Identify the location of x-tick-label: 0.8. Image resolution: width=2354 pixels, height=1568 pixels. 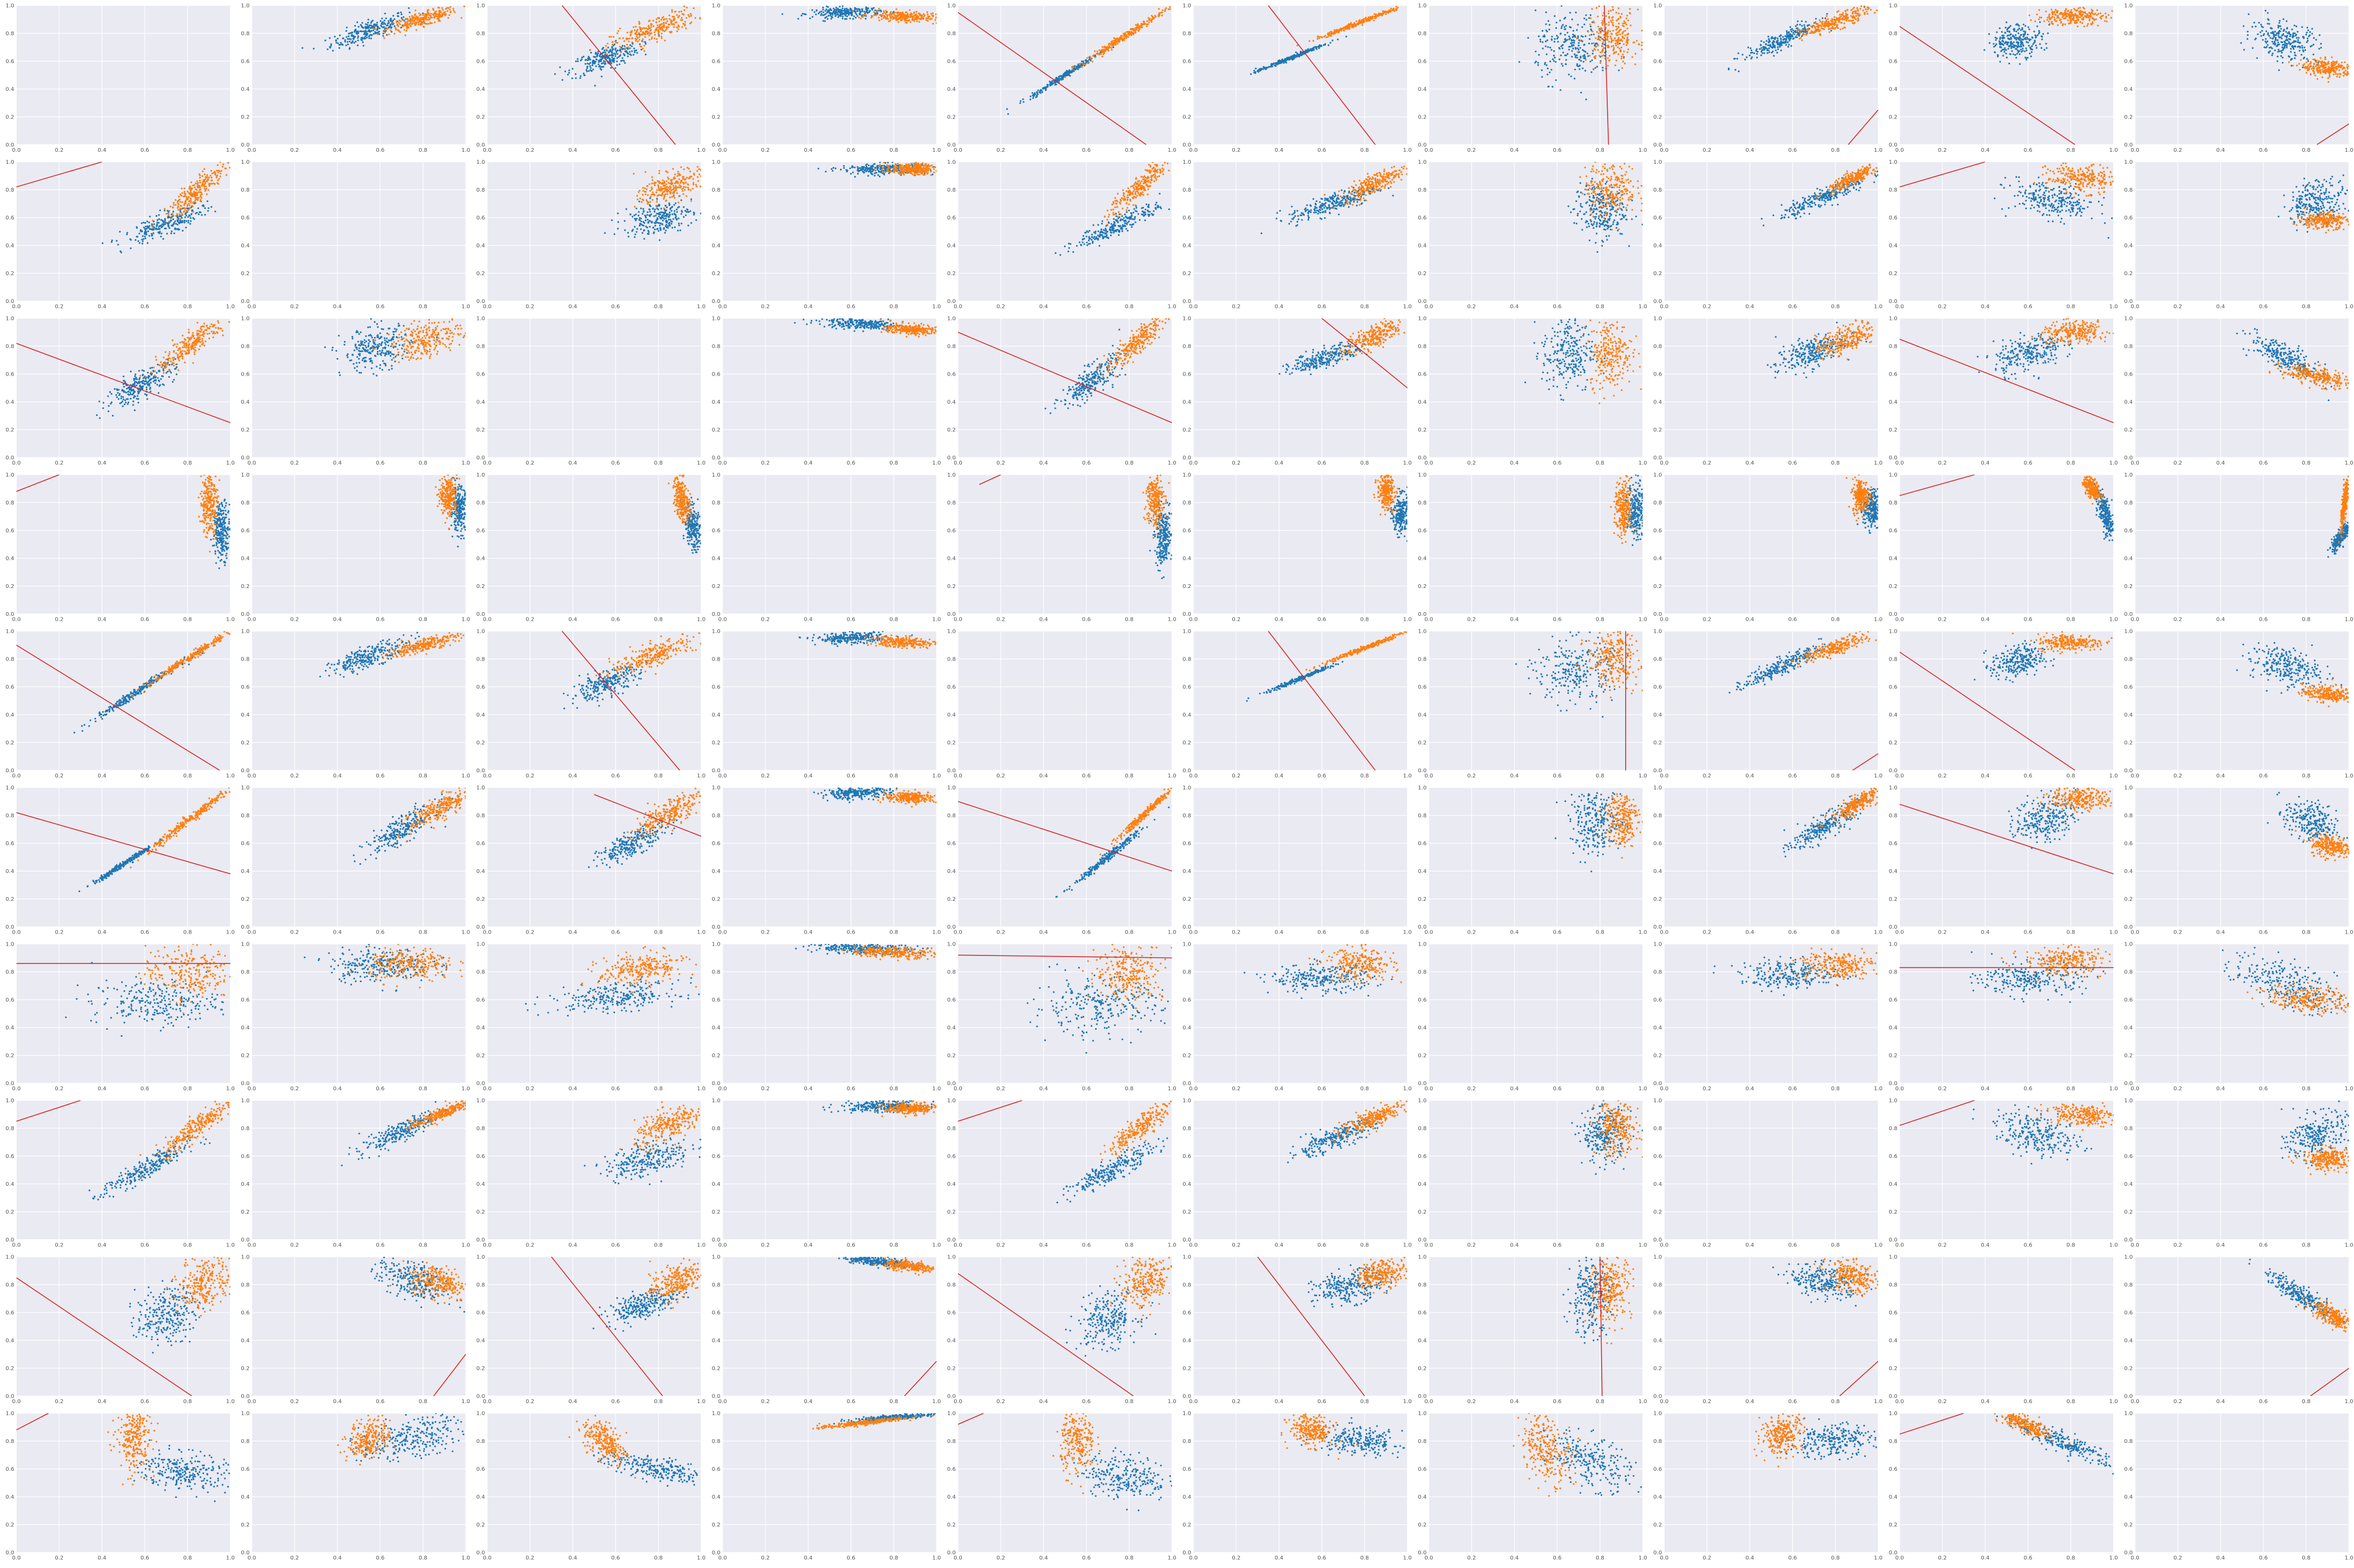
(1129, 150).